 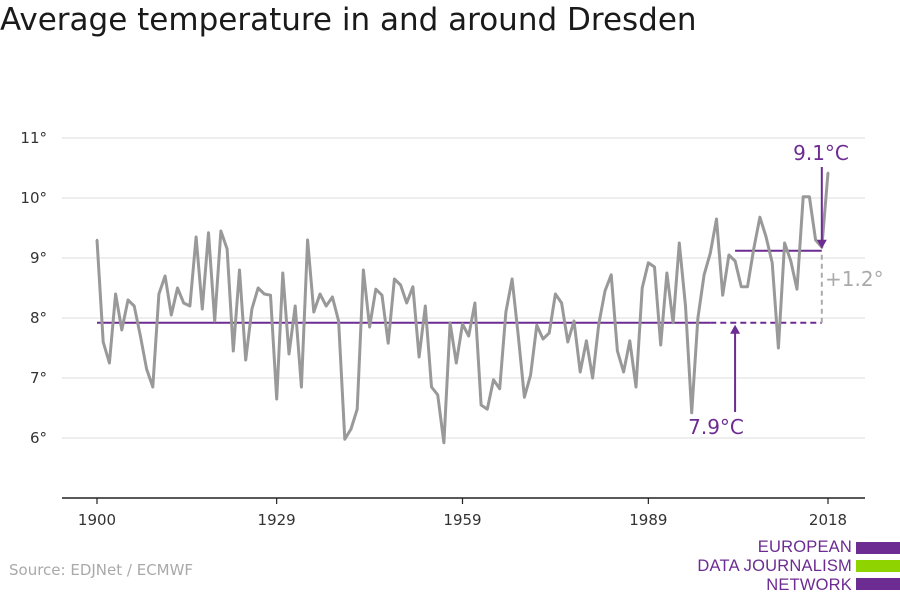 I want to click on data-point-1932, so click(x=295, y=306).